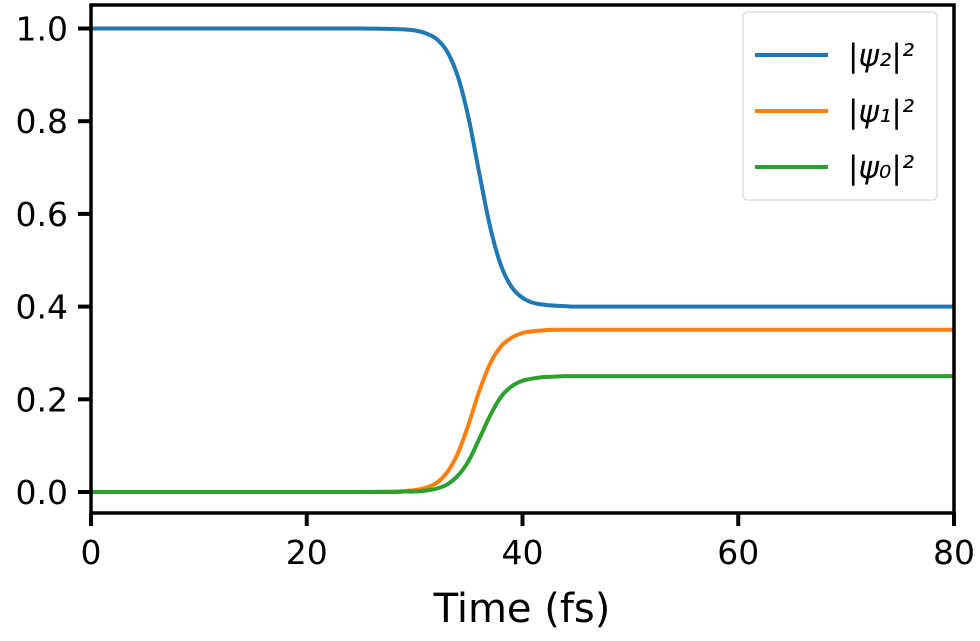  What do you see at coordinates (522, 609) in the screenshot?
I see `x-axis-label: Time (fs)` at bounding box center [522, 609].